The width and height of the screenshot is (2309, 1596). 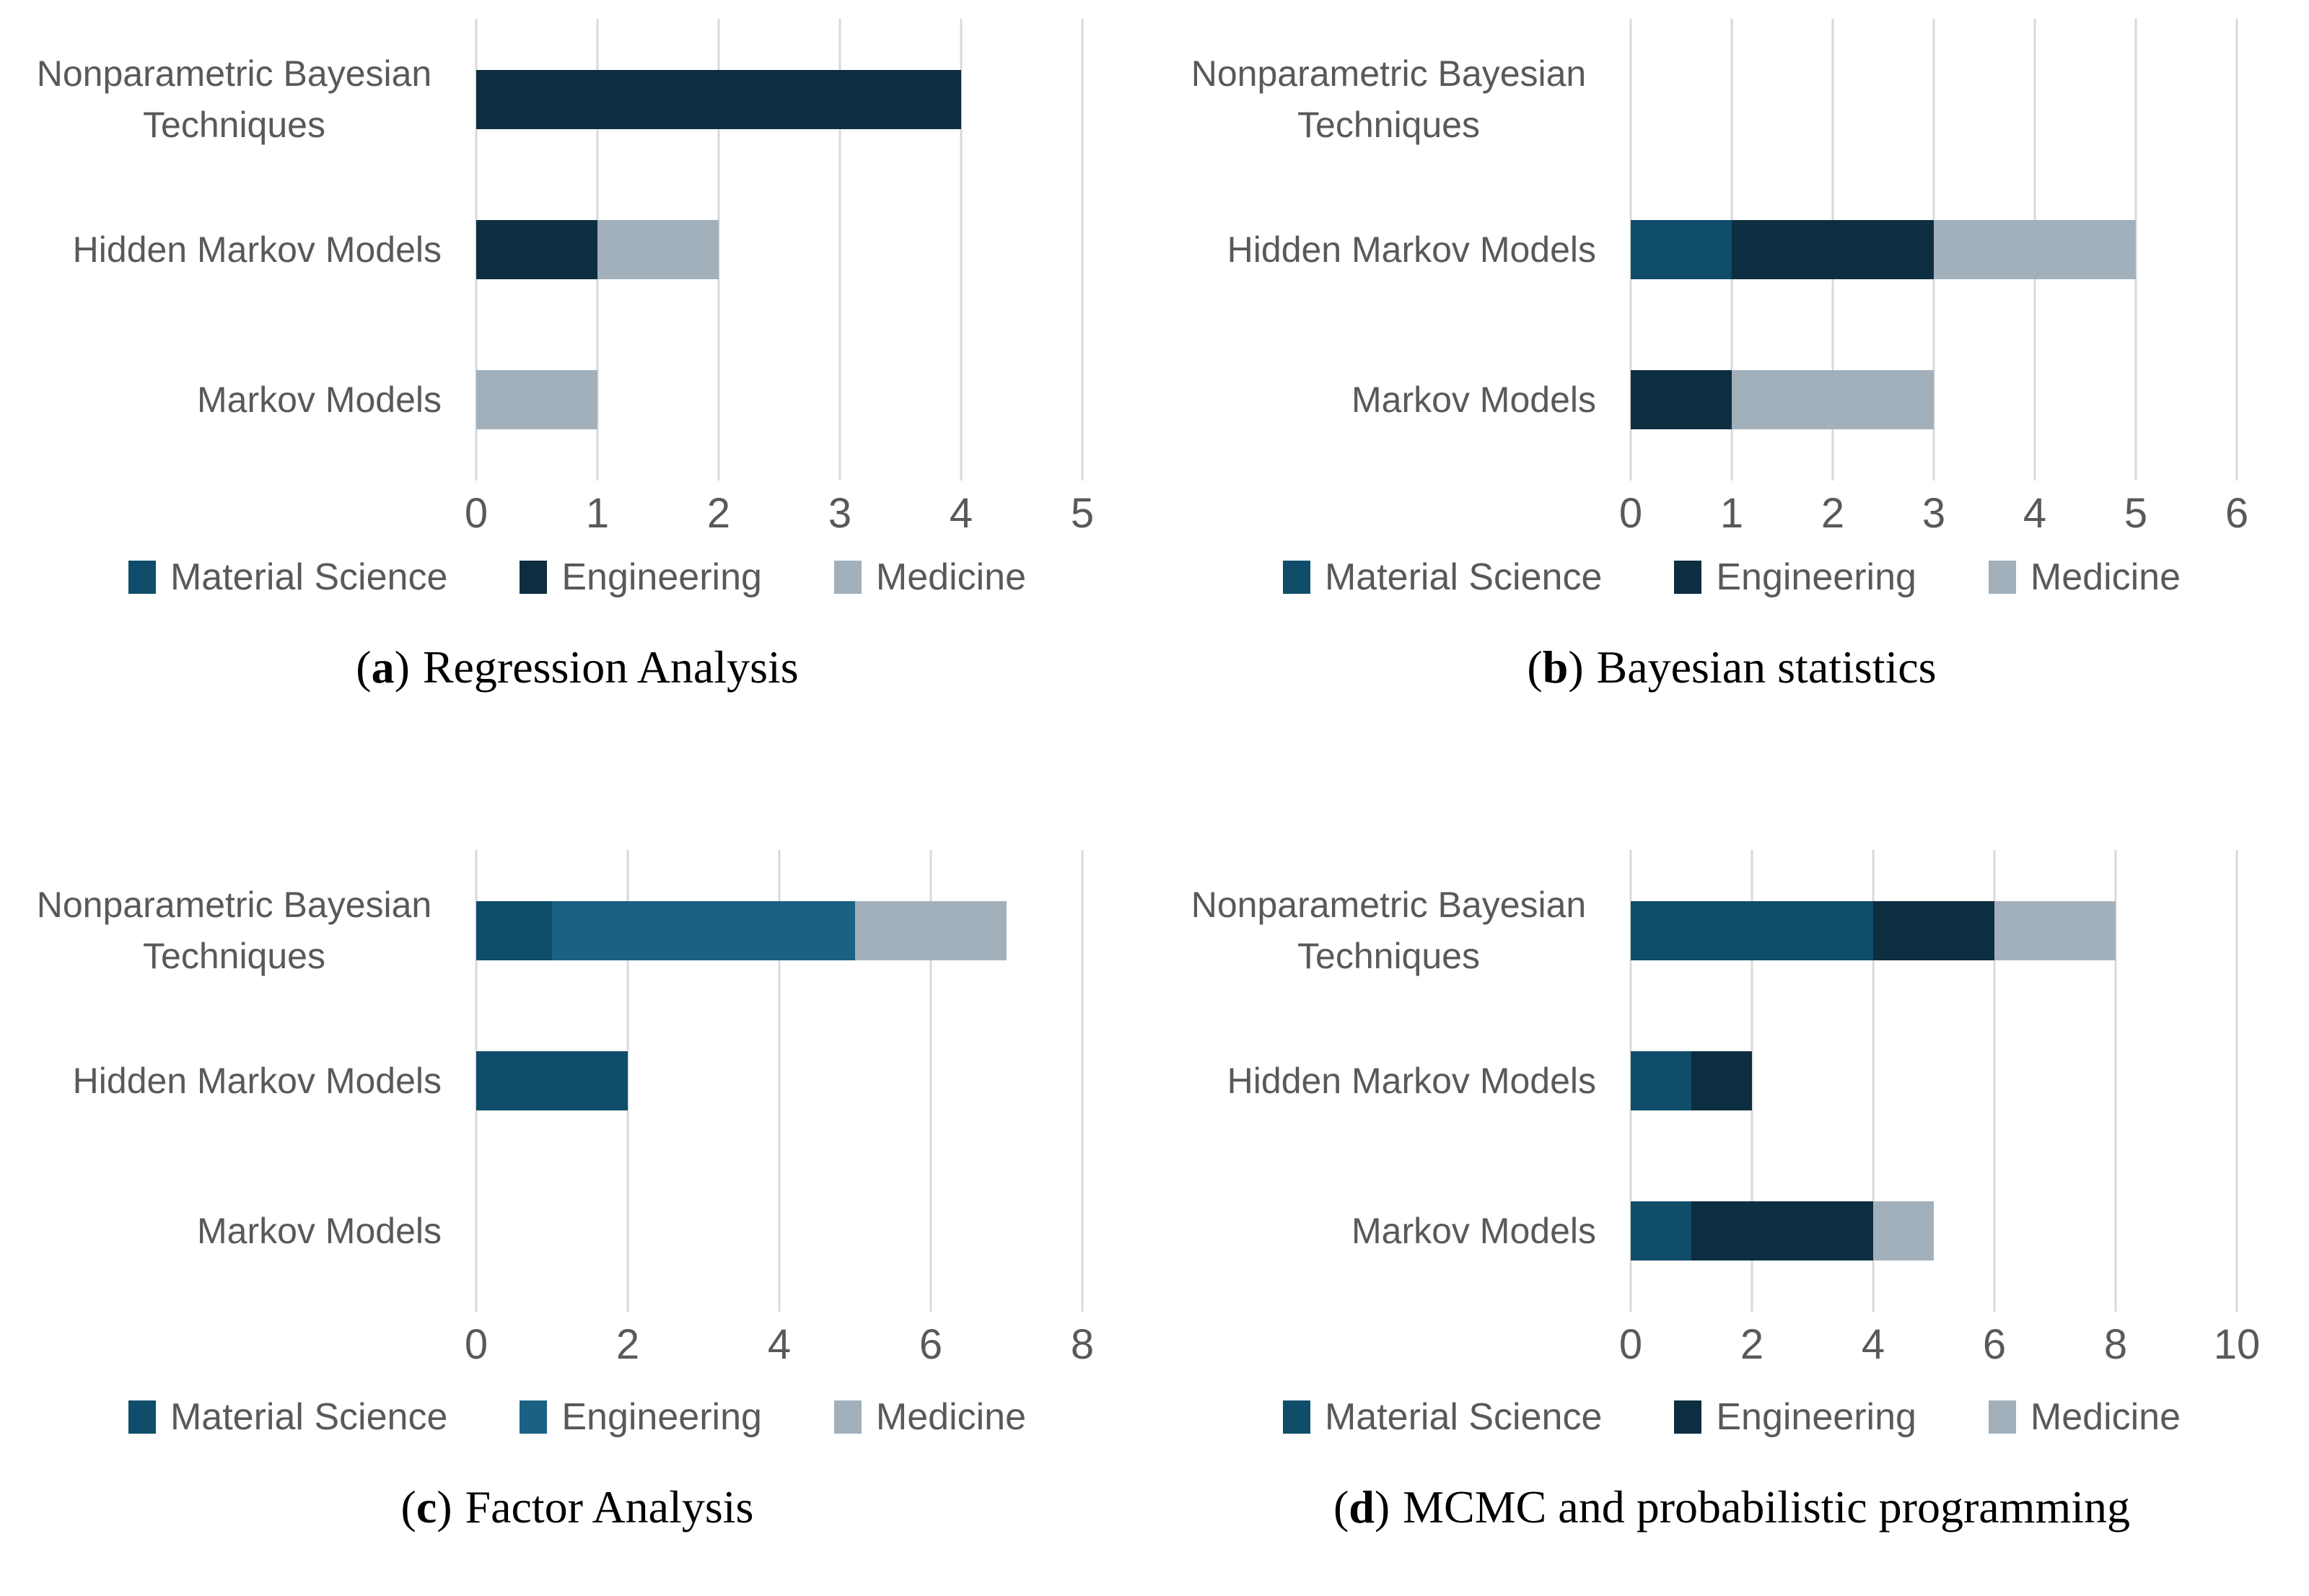 What do you see at coordinates (2105, 577) in the screenshot?
I see `legend-label: Medicine` at bounding box center [2105, 577].